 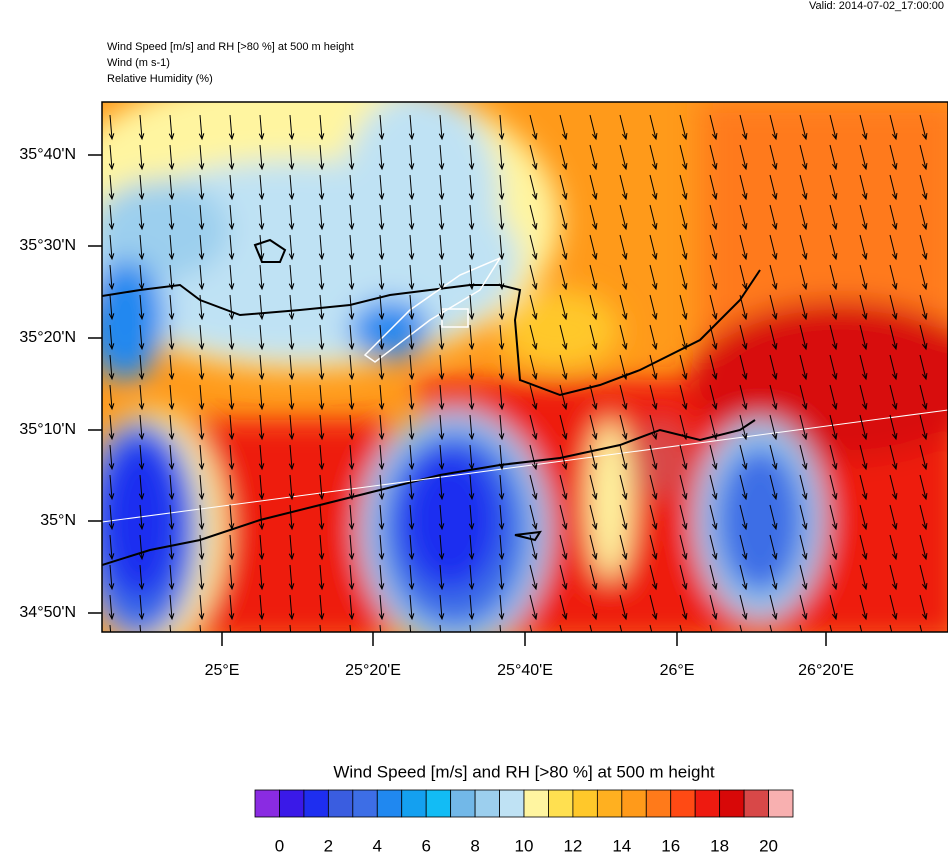 I want to click on title-line: Wind (m s-1), so click(x=138, y=63).